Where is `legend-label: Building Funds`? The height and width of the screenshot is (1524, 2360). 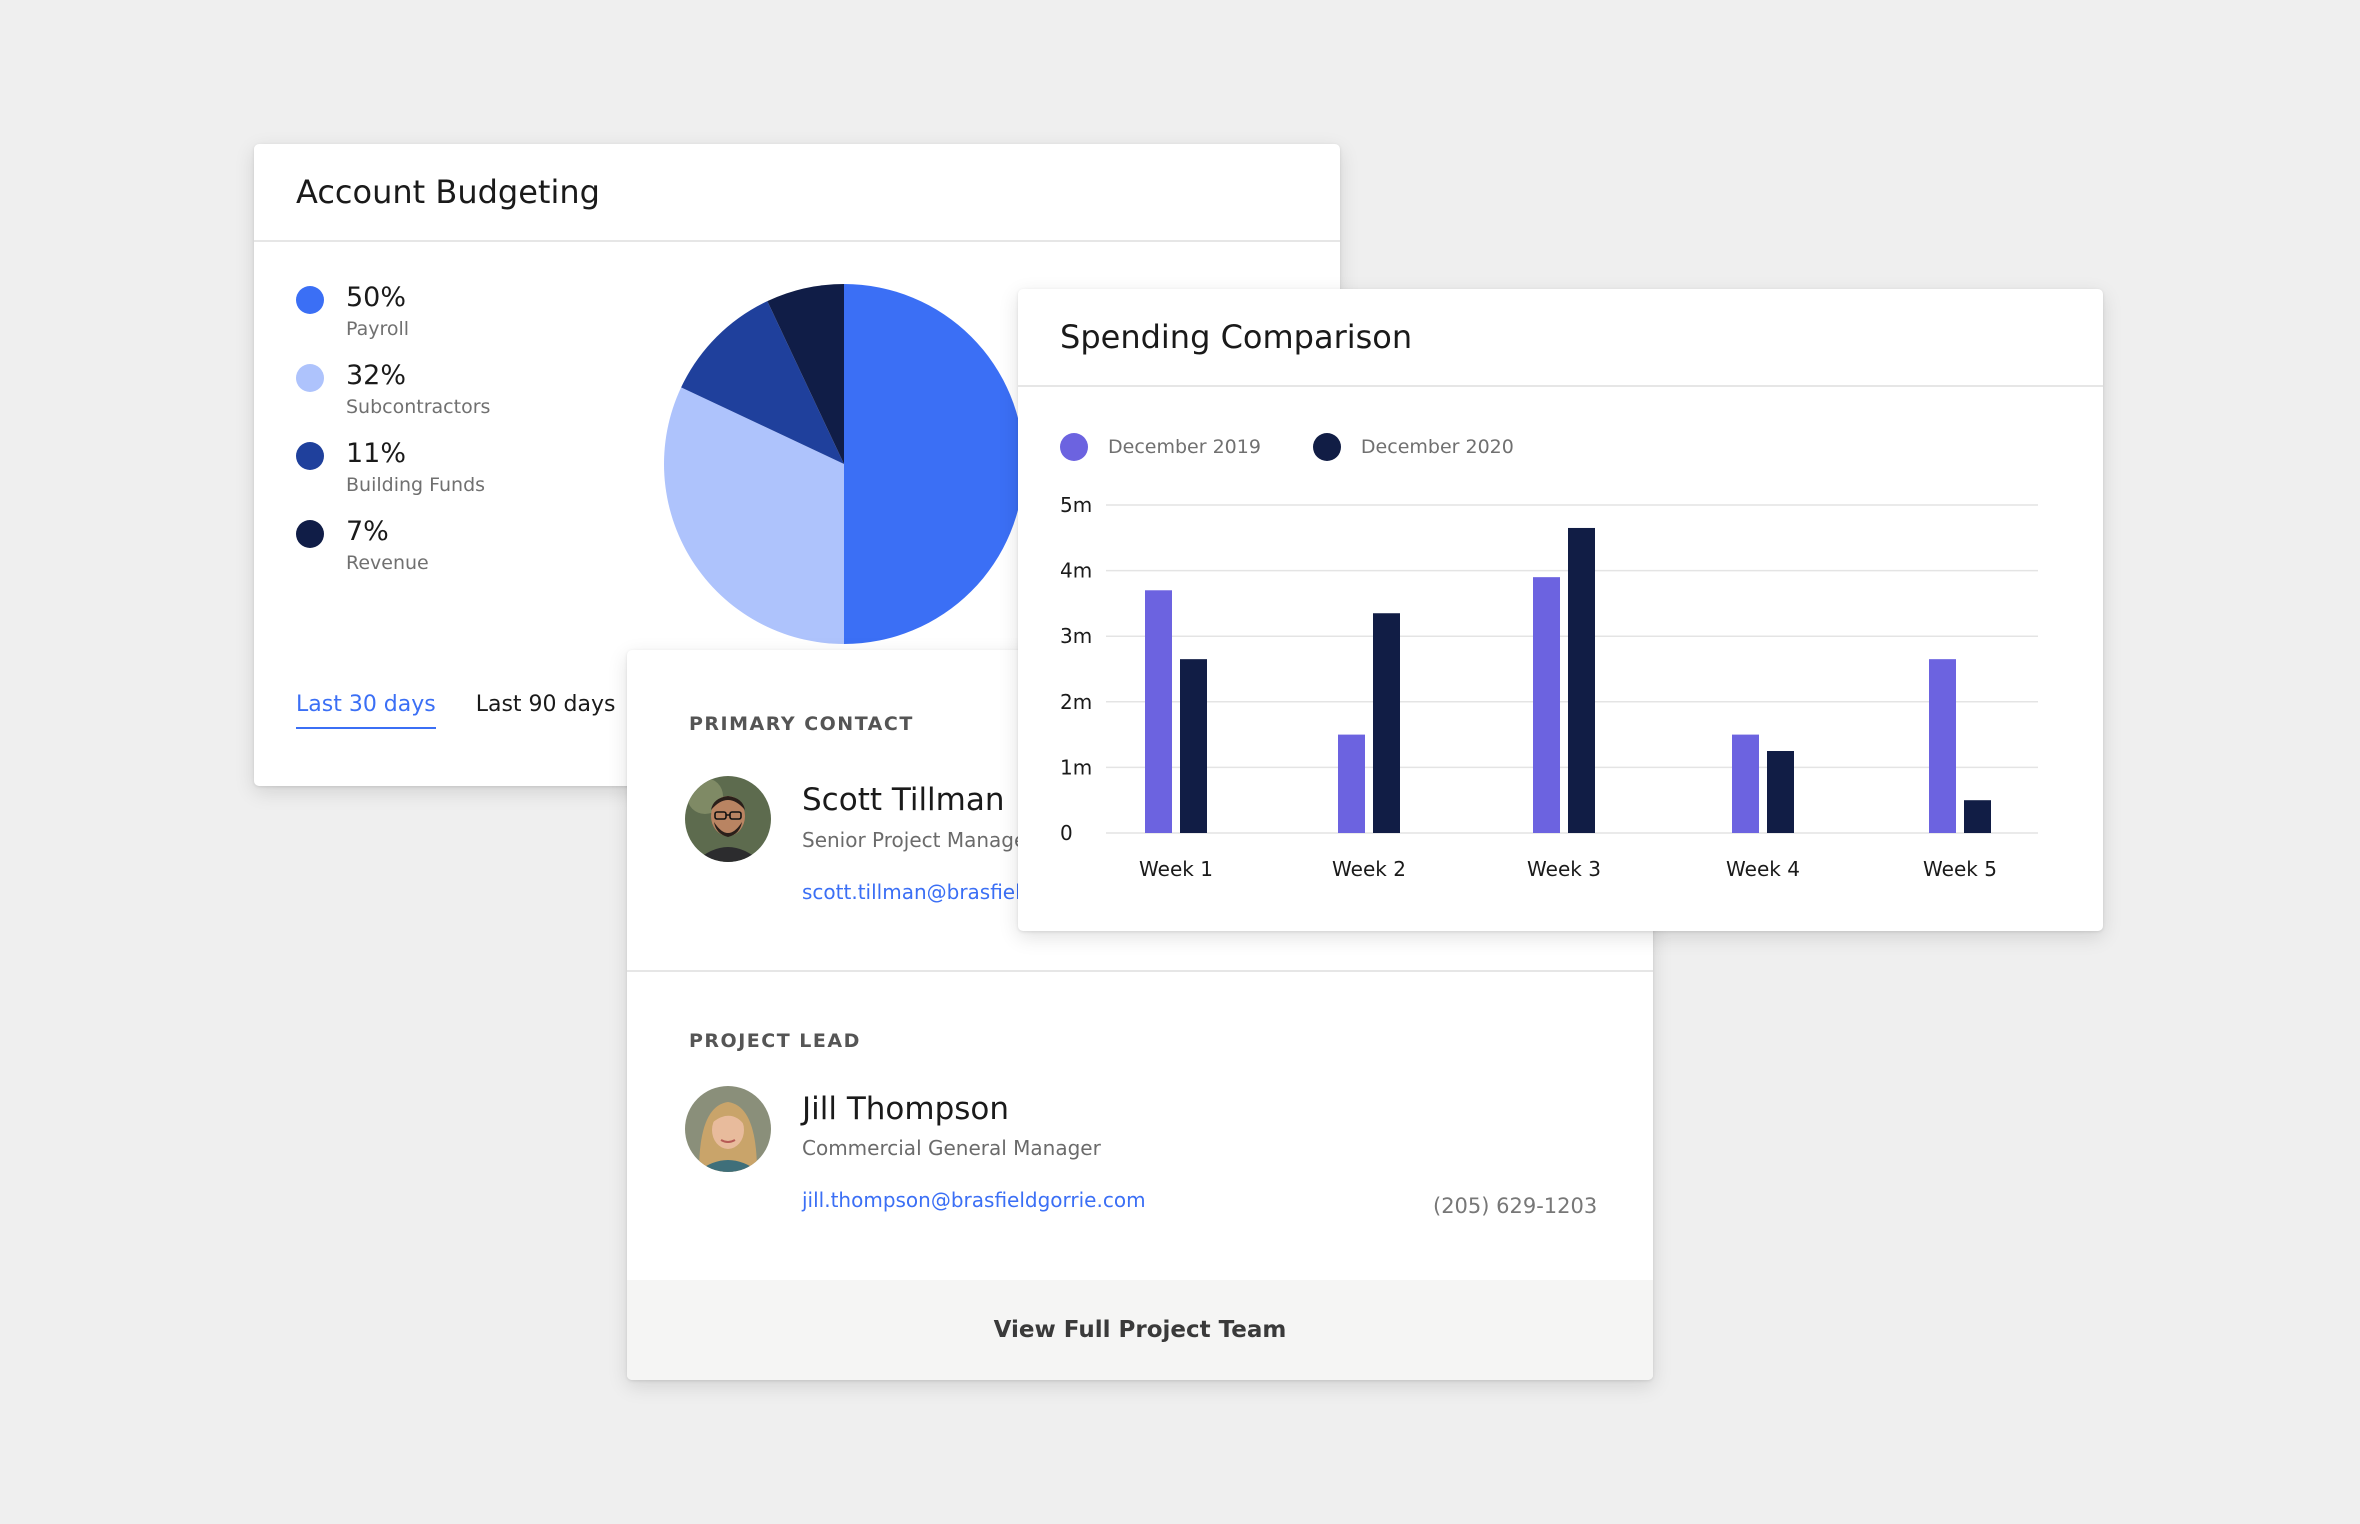 legend-label: Building Funds is located at coordinates (416, 485).